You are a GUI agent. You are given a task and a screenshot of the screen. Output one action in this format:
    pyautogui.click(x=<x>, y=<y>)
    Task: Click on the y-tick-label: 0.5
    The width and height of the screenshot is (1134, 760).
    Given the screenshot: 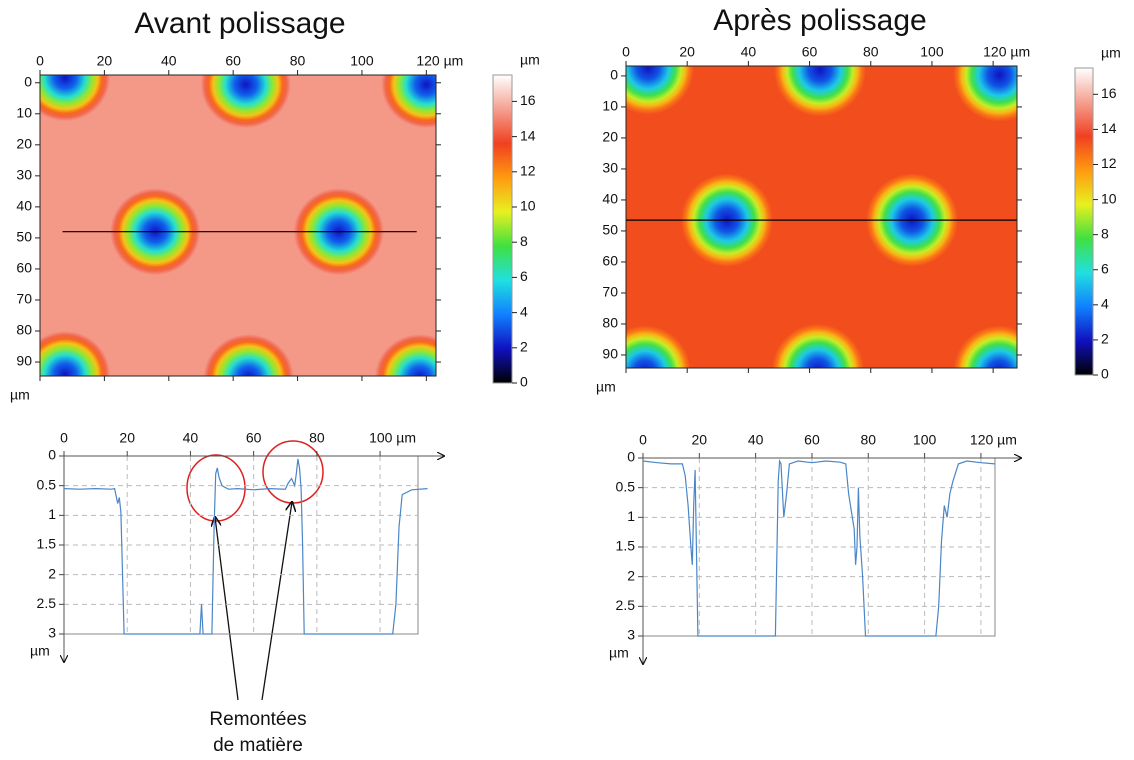 What is the action you would take?
    pyautogui.click(x=47, y=484)
    